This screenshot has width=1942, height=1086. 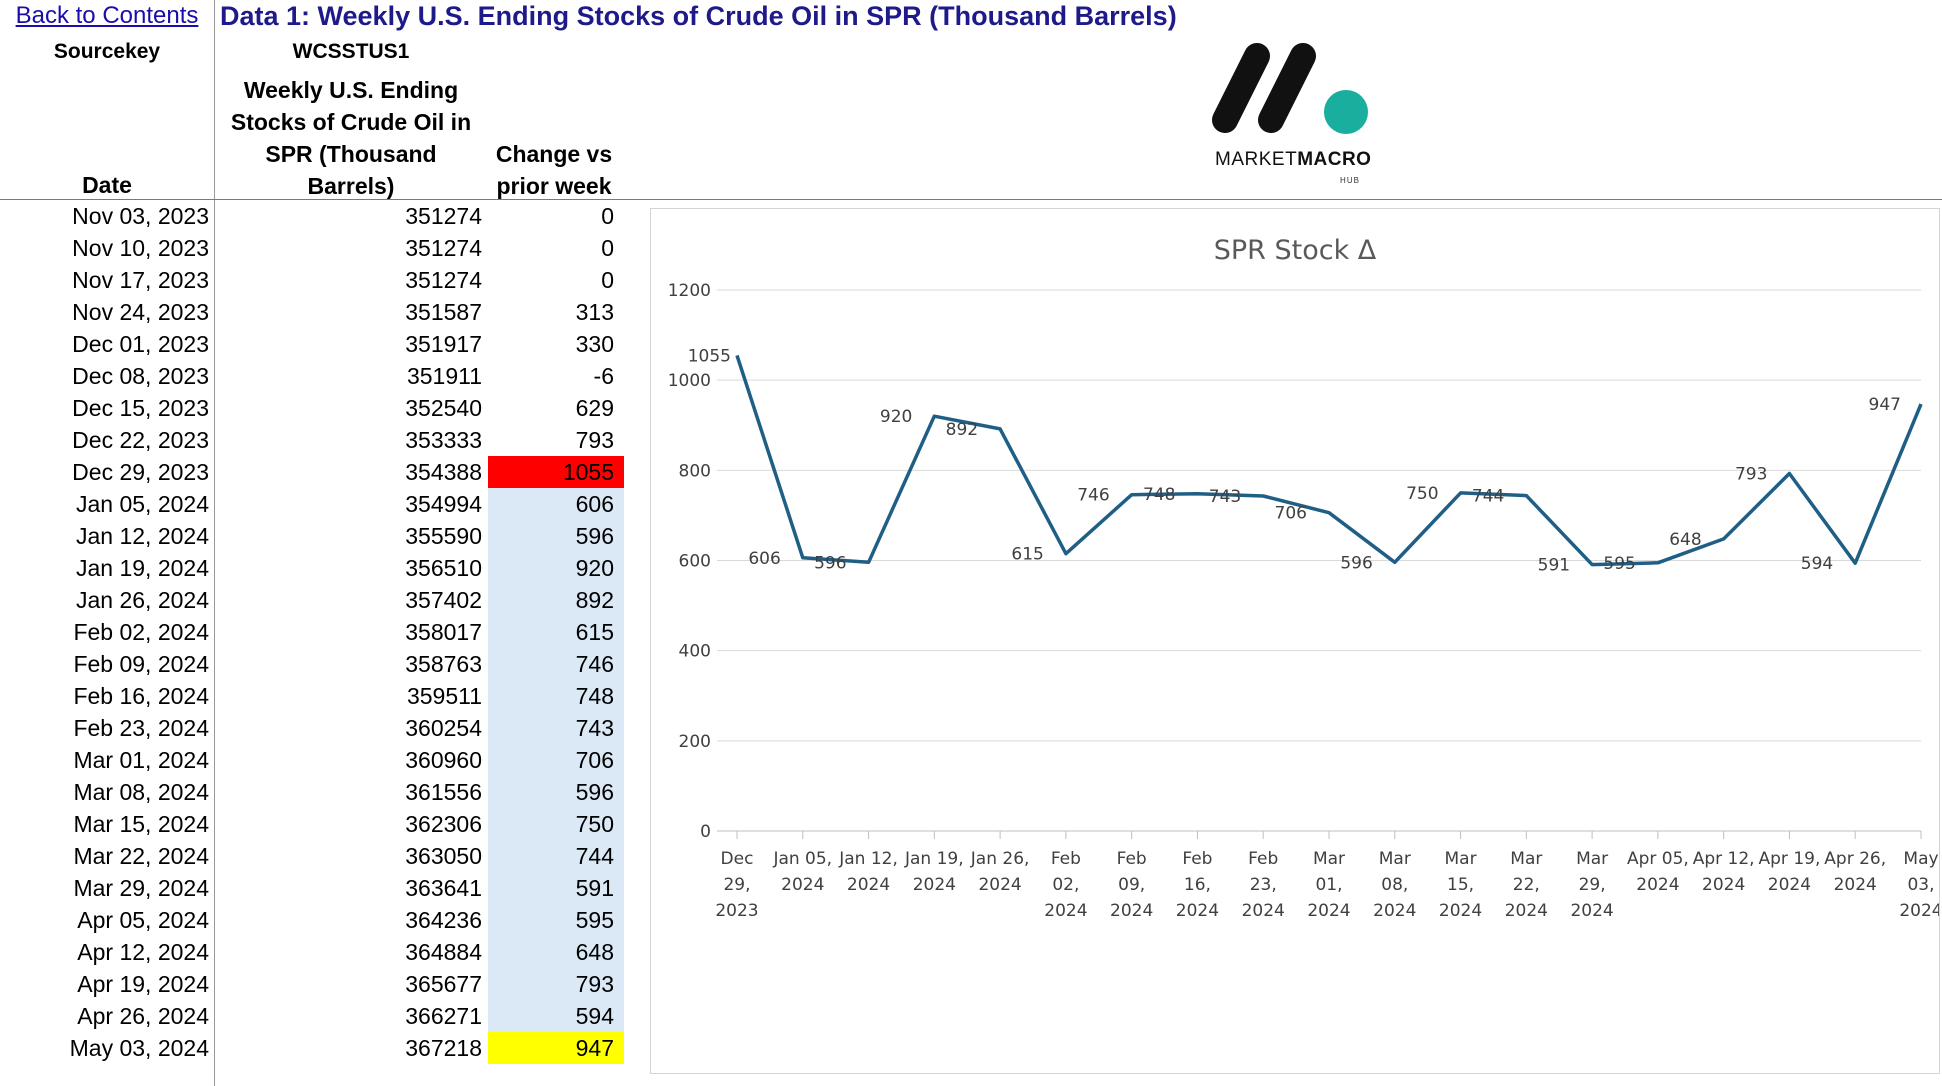 I want to click on table-row: Mar 15, 2024 362306 750, so click(x=312, y=824).